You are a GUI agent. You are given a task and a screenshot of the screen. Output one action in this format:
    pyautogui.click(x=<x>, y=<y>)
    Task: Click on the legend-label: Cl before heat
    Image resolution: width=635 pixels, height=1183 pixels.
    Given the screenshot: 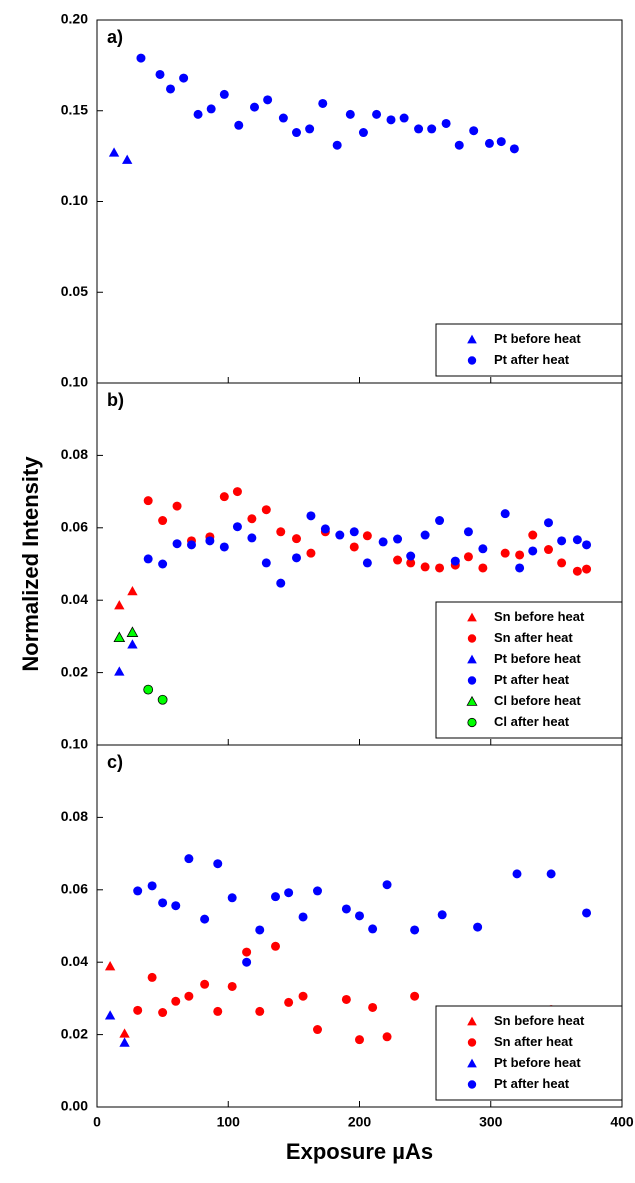 What is the action you would take?
    pyautogui.click(x=537, y=700)
    